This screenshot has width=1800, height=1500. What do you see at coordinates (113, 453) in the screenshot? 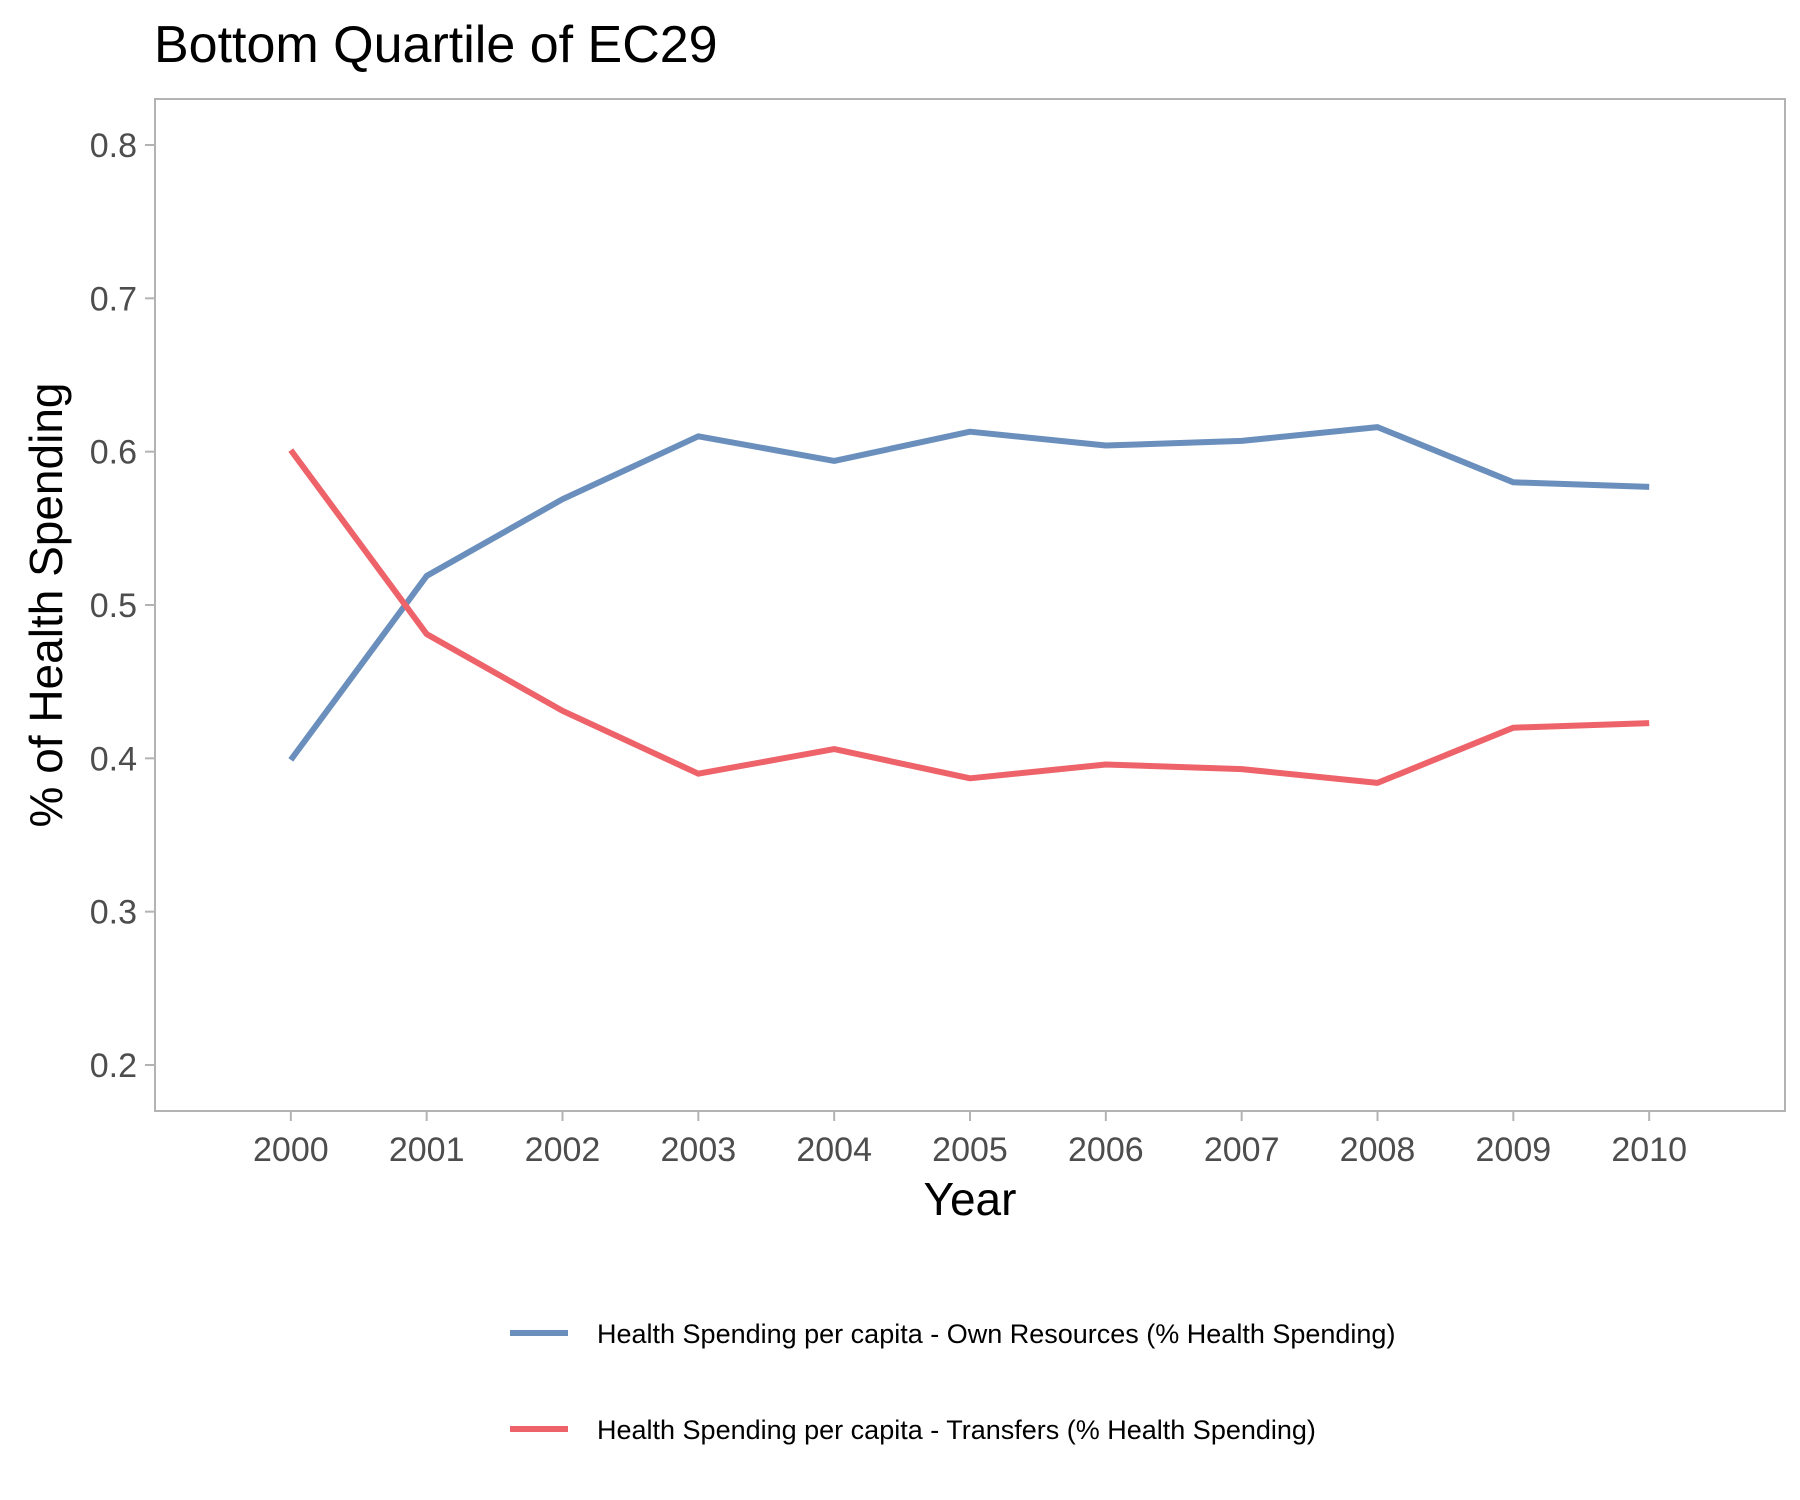
I see `y-tick-label: 0.6` at bounding box center [113, 453].